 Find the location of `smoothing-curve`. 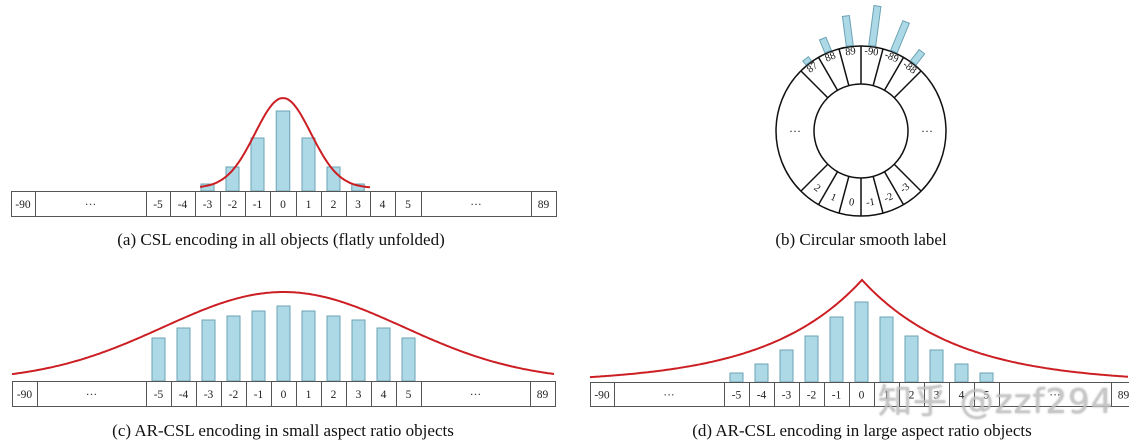

smoothing-curve is located at coordinates (285, 143).